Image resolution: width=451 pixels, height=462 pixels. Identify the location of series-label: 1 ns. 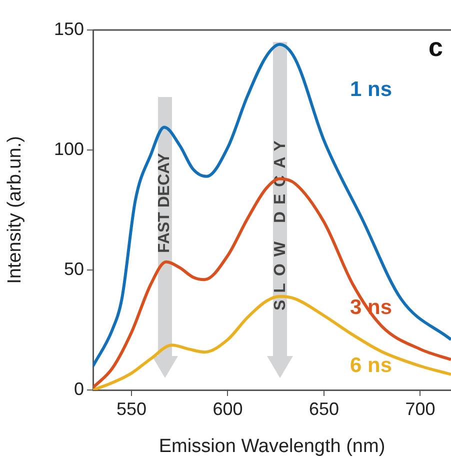
(371, 89).